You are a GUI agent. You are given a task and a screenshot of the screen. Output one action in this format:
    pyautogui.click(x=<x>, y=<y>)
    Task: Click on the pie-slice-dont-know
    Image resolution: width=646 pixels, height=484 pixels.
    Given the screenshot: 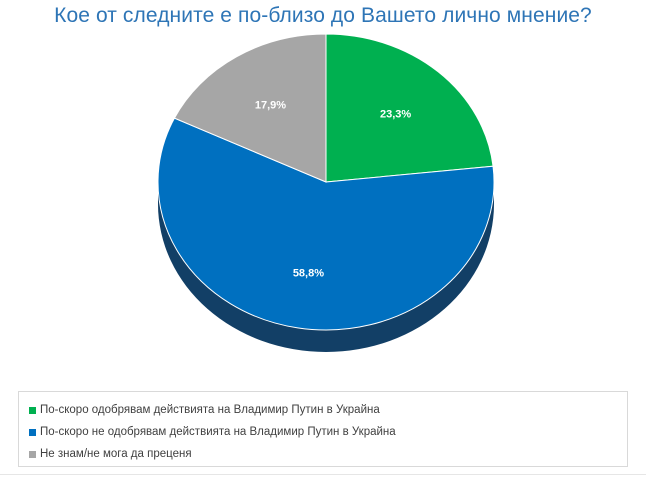 What is the action you would take?
    pyautogui.click(x=250, y=108)
    